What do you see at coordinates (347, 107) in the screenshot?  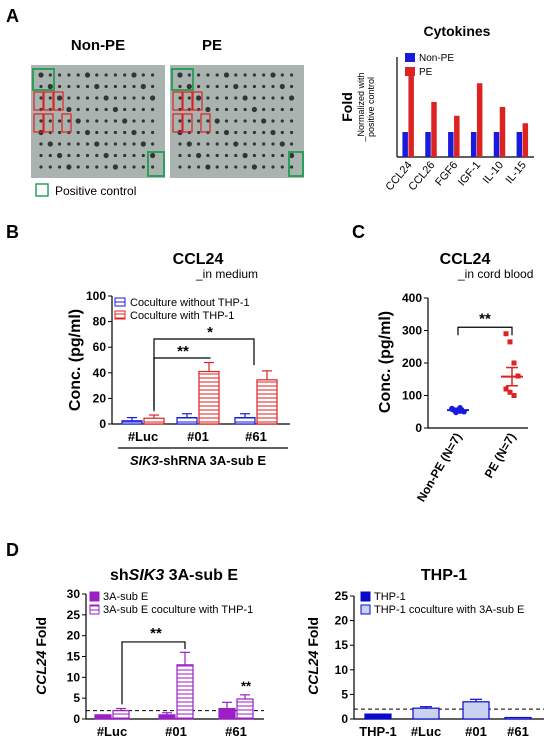 I see `y-axis-label: Fold` at bounding box center [347, 107].